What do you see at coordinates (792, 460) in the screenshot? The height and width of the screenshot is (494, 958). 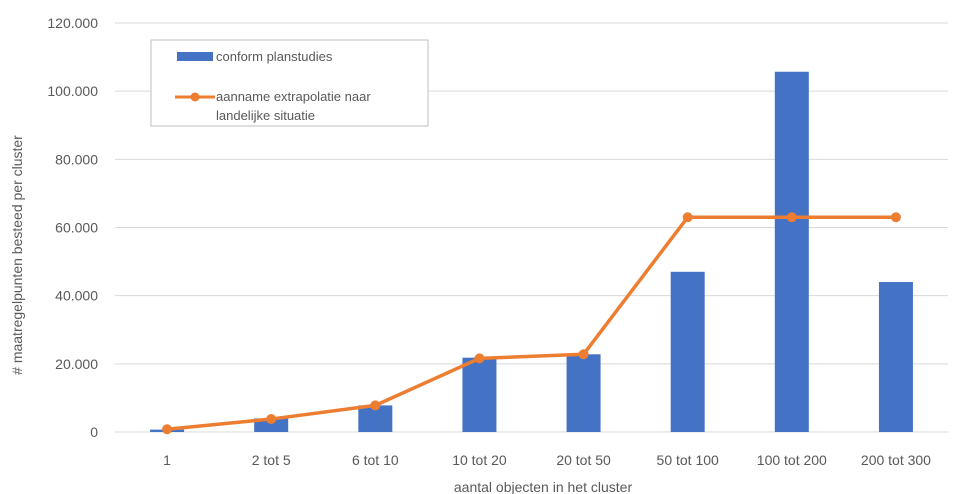 I see `x-tick-label: 100 tot 200` at bounding box center [792, 460].